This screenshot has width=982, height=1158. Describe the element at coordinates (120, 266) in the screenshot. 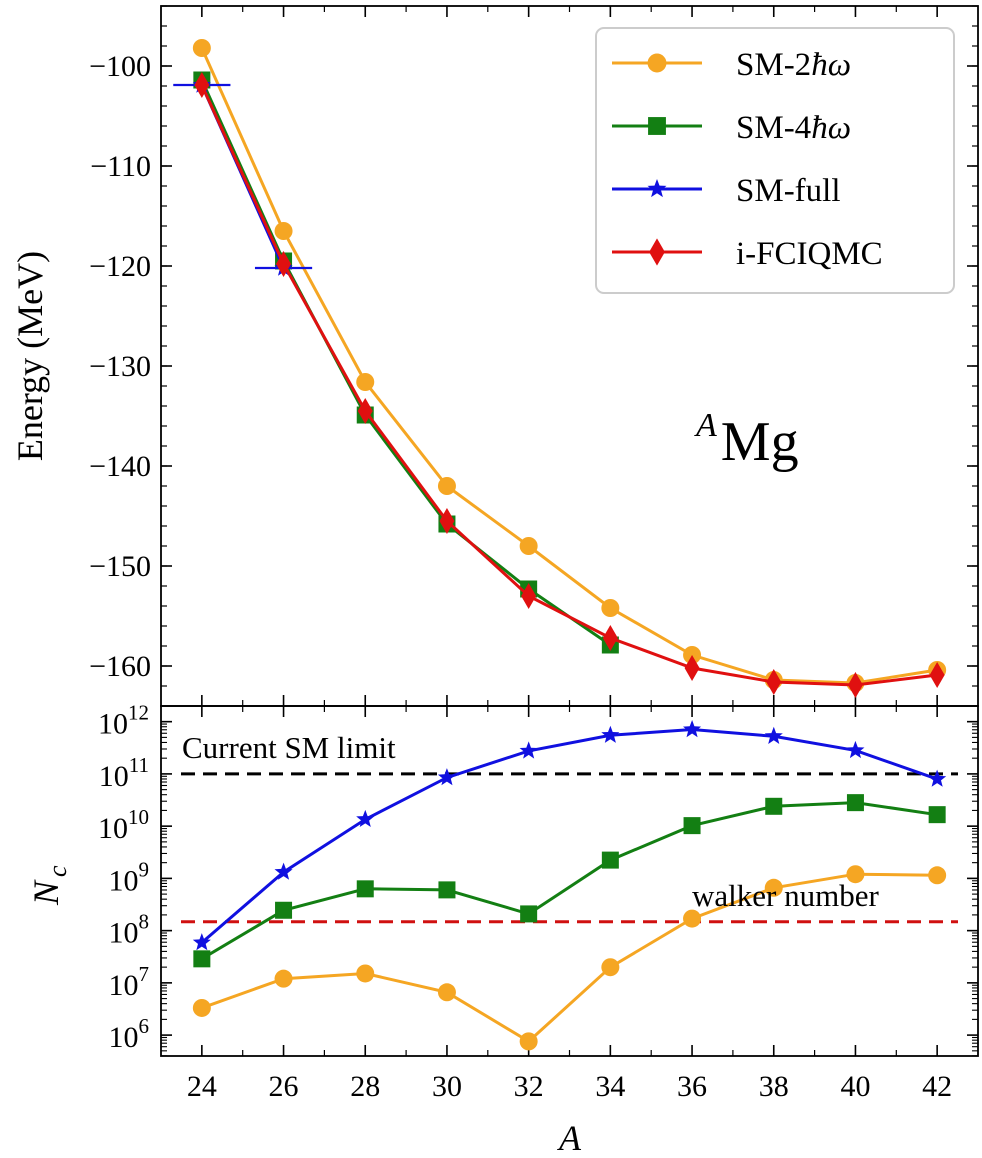

I see `energy-tick-label: −120` at that location.